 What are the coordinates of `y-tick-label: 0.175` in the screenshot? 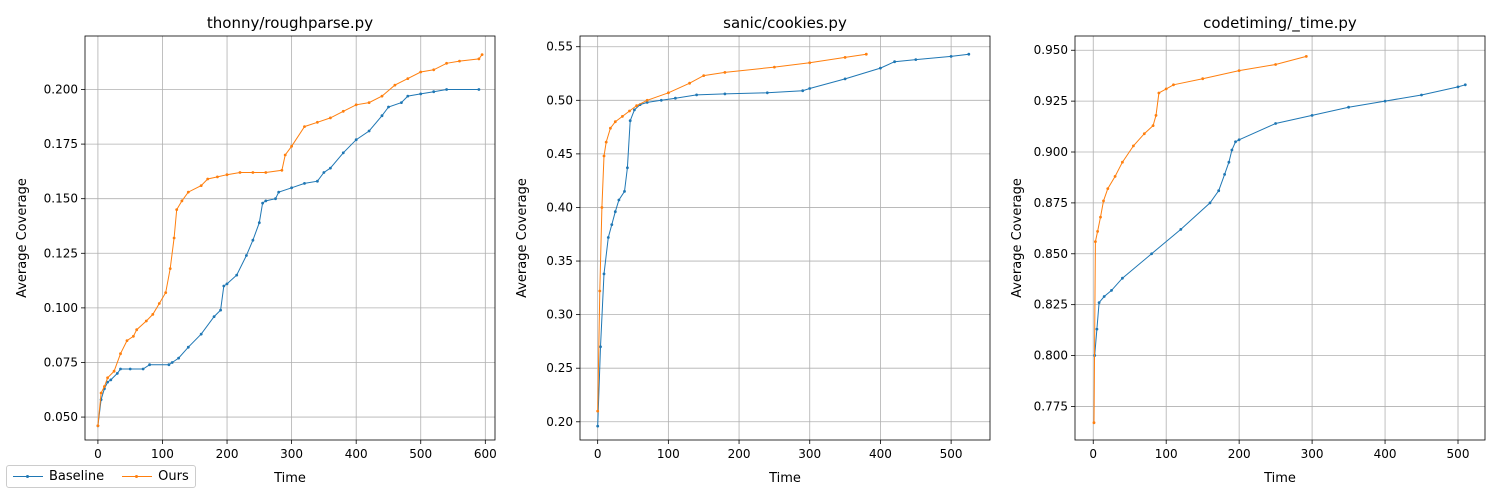 It's located at (61, 144).